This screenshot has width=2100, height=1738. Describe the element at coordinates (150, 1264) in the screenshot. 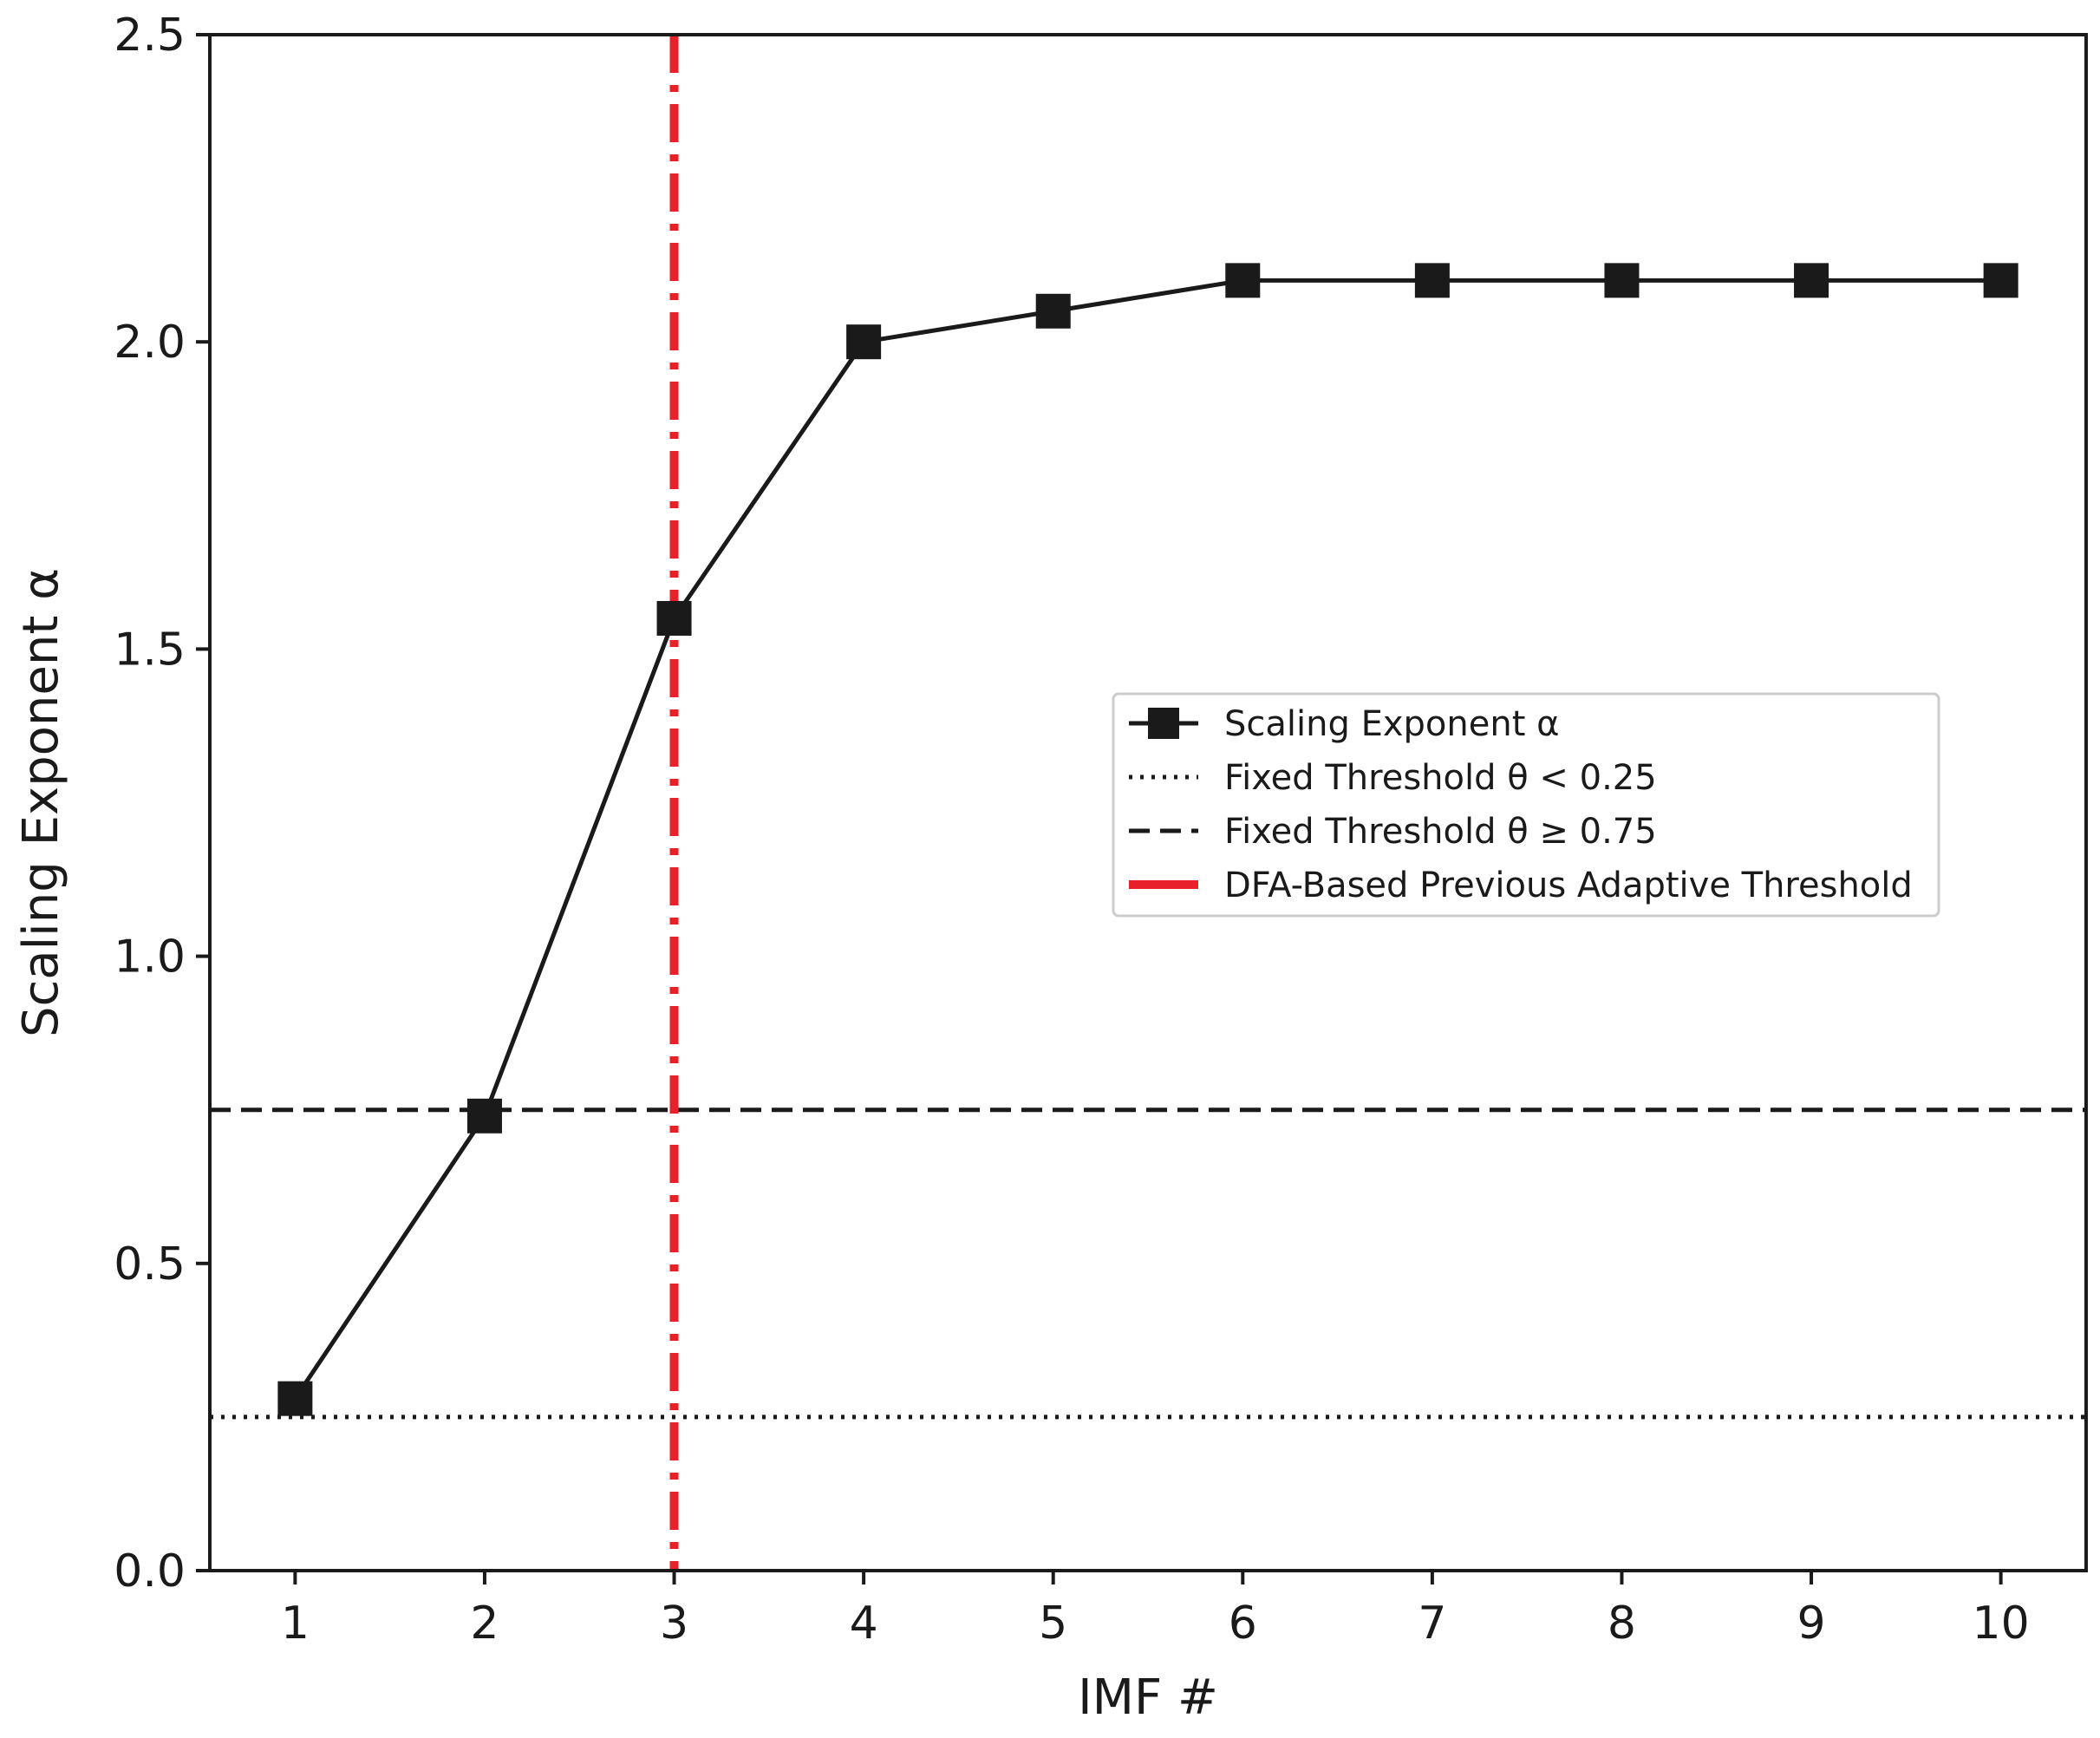

I see `y-tick-label: 0.5` at that location.